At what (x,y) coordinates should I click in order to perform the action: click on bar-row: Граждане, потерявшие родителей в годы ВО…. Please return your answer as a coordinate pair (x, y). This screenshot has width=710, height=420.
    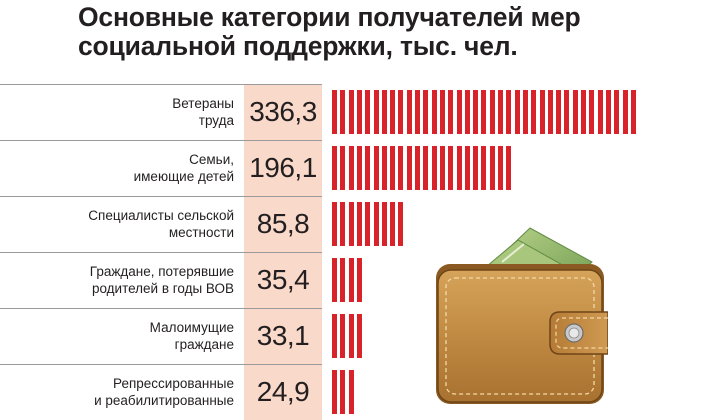
    Looking at the image, I should click on (355, 280).